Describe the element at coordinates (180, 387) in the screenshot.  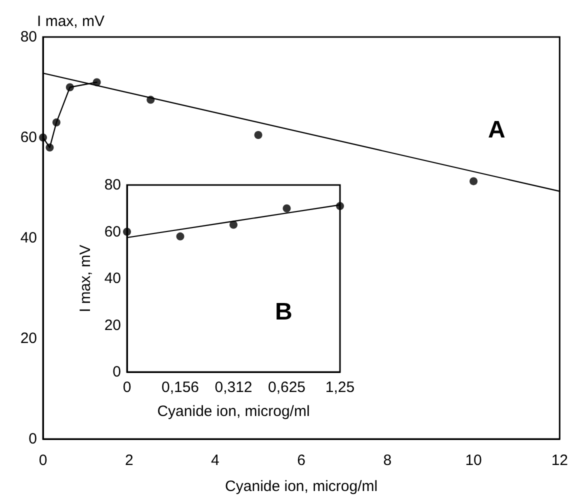
I see `x-tick-label: 0,156` at that location.